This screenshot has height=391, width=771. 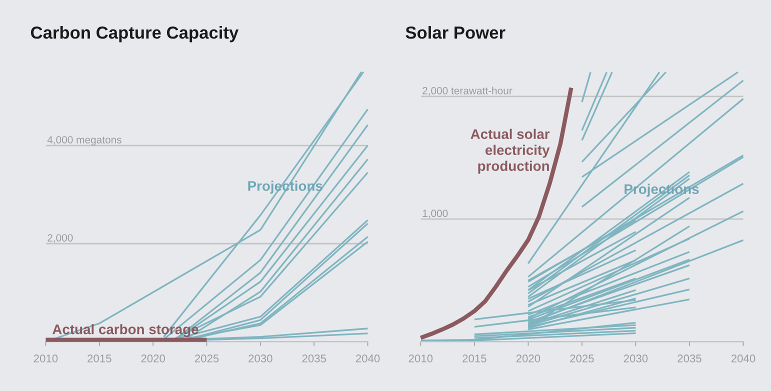 What do you see at coordinates (60, 238) in the screenshot?
I see `y-tick-label: 2,000` at bounding box center [60, 238].